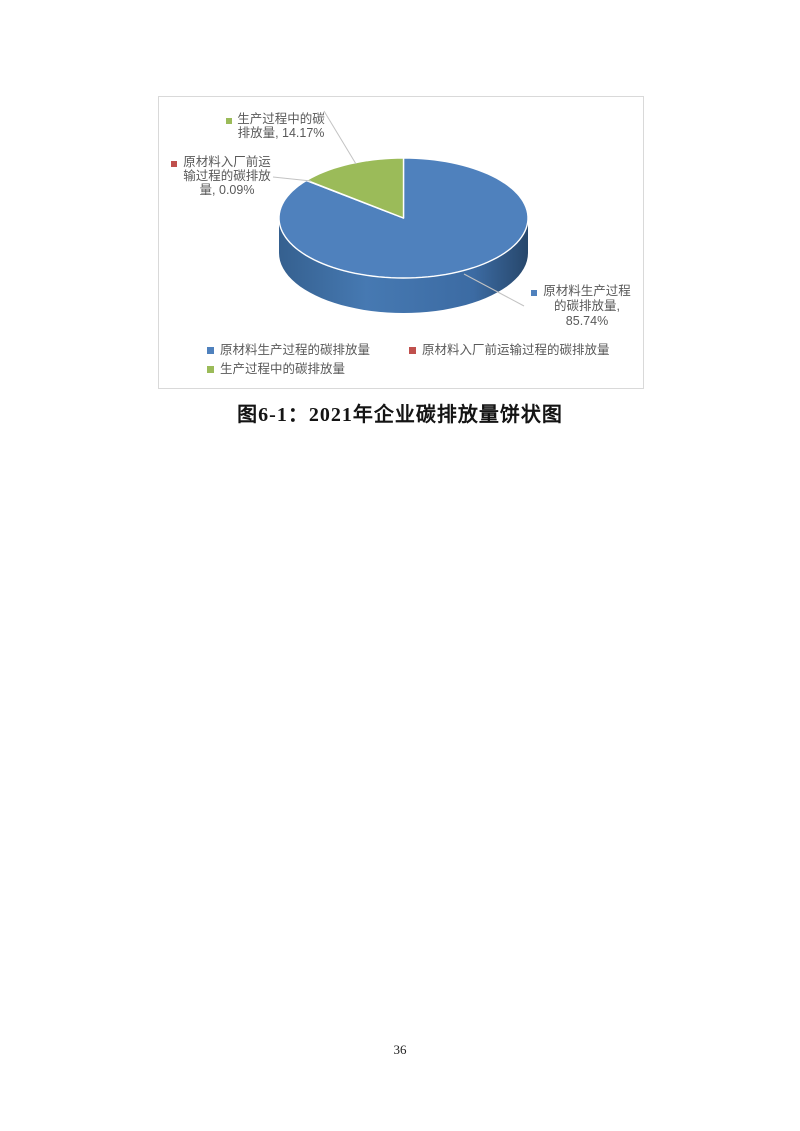  Describe the element at coordinates (281, 119) in the screenshot. I see `data-label-line: 生产过程中的碳` at that location.